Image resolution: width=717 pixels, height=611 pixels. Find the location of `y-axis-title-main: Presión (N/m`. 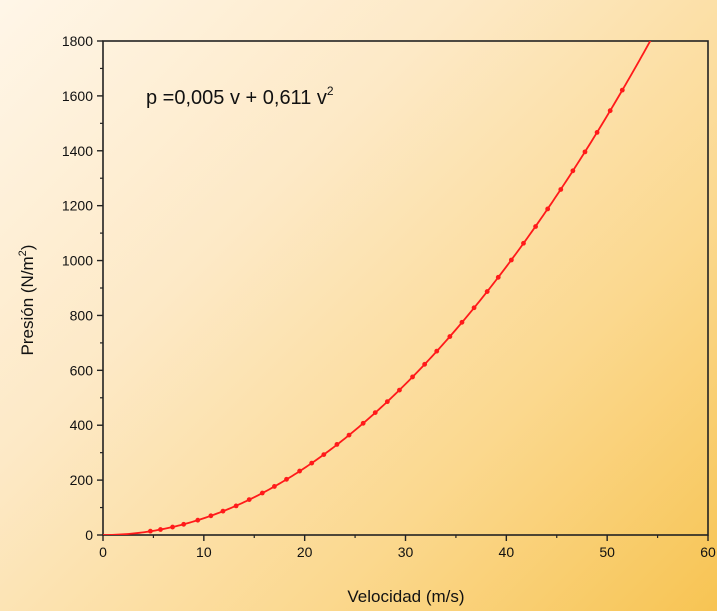

y-axis-title-main: Presión (N/m is located at coordinates (27, 305).